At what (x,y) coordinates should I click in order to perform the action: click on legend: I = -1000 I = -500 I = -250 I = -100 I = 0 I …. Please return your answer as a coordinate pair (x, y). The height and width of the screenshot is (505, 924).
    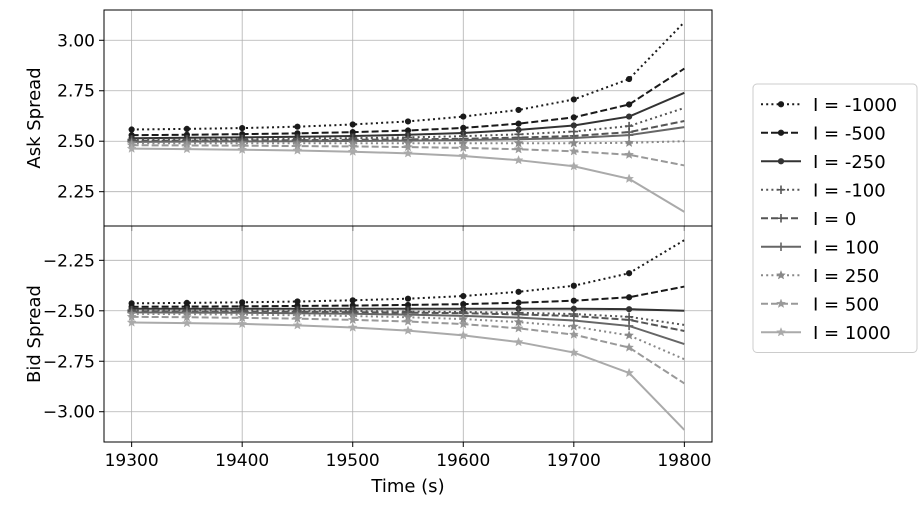
    Looking at the image, I should click on (835, 218).